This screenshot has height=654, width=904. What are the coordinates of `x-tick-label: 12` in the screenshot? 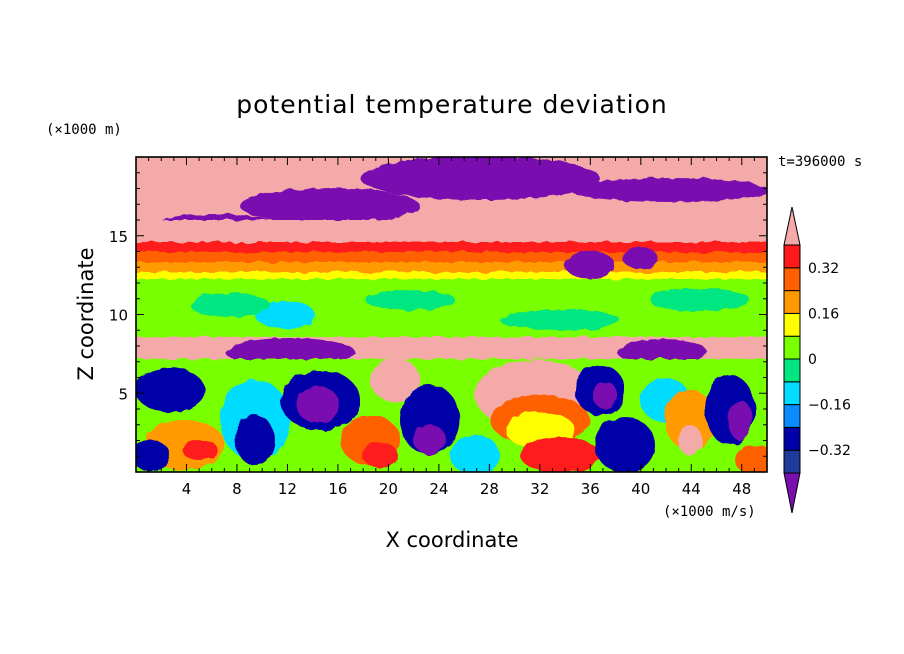 It's located at (287, 489).